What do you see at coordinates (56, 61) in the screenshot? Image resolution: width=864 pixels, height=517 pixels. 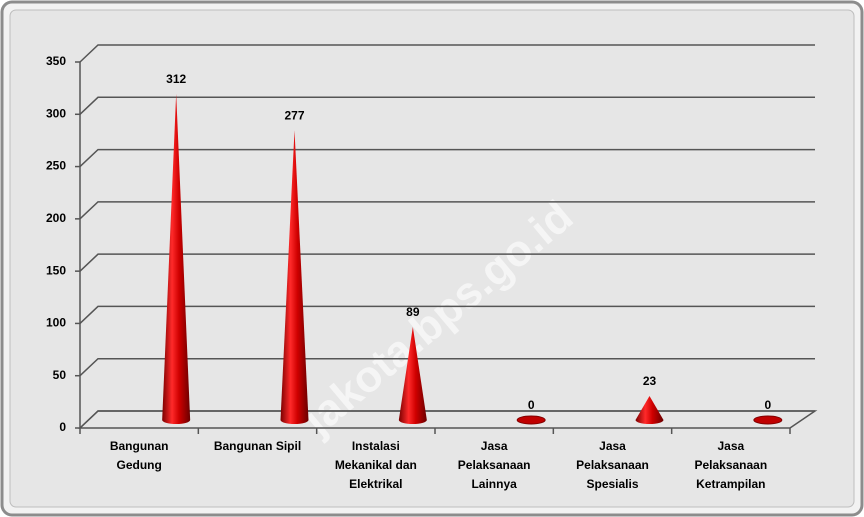 I see `y-tick-label: 350` at bounding box center [56, 61].